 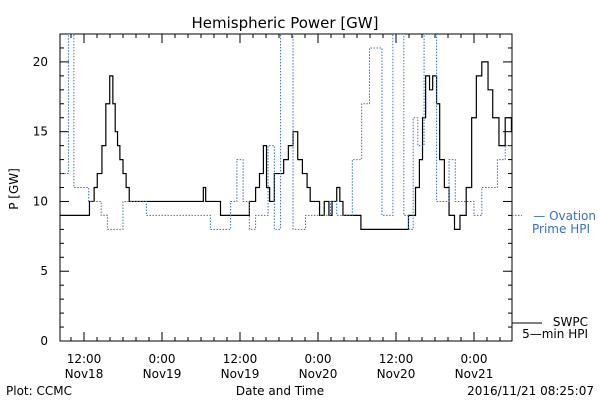 I want to click on legend-ovation-label-2: Prime HPI, so click(x=561, y=229).